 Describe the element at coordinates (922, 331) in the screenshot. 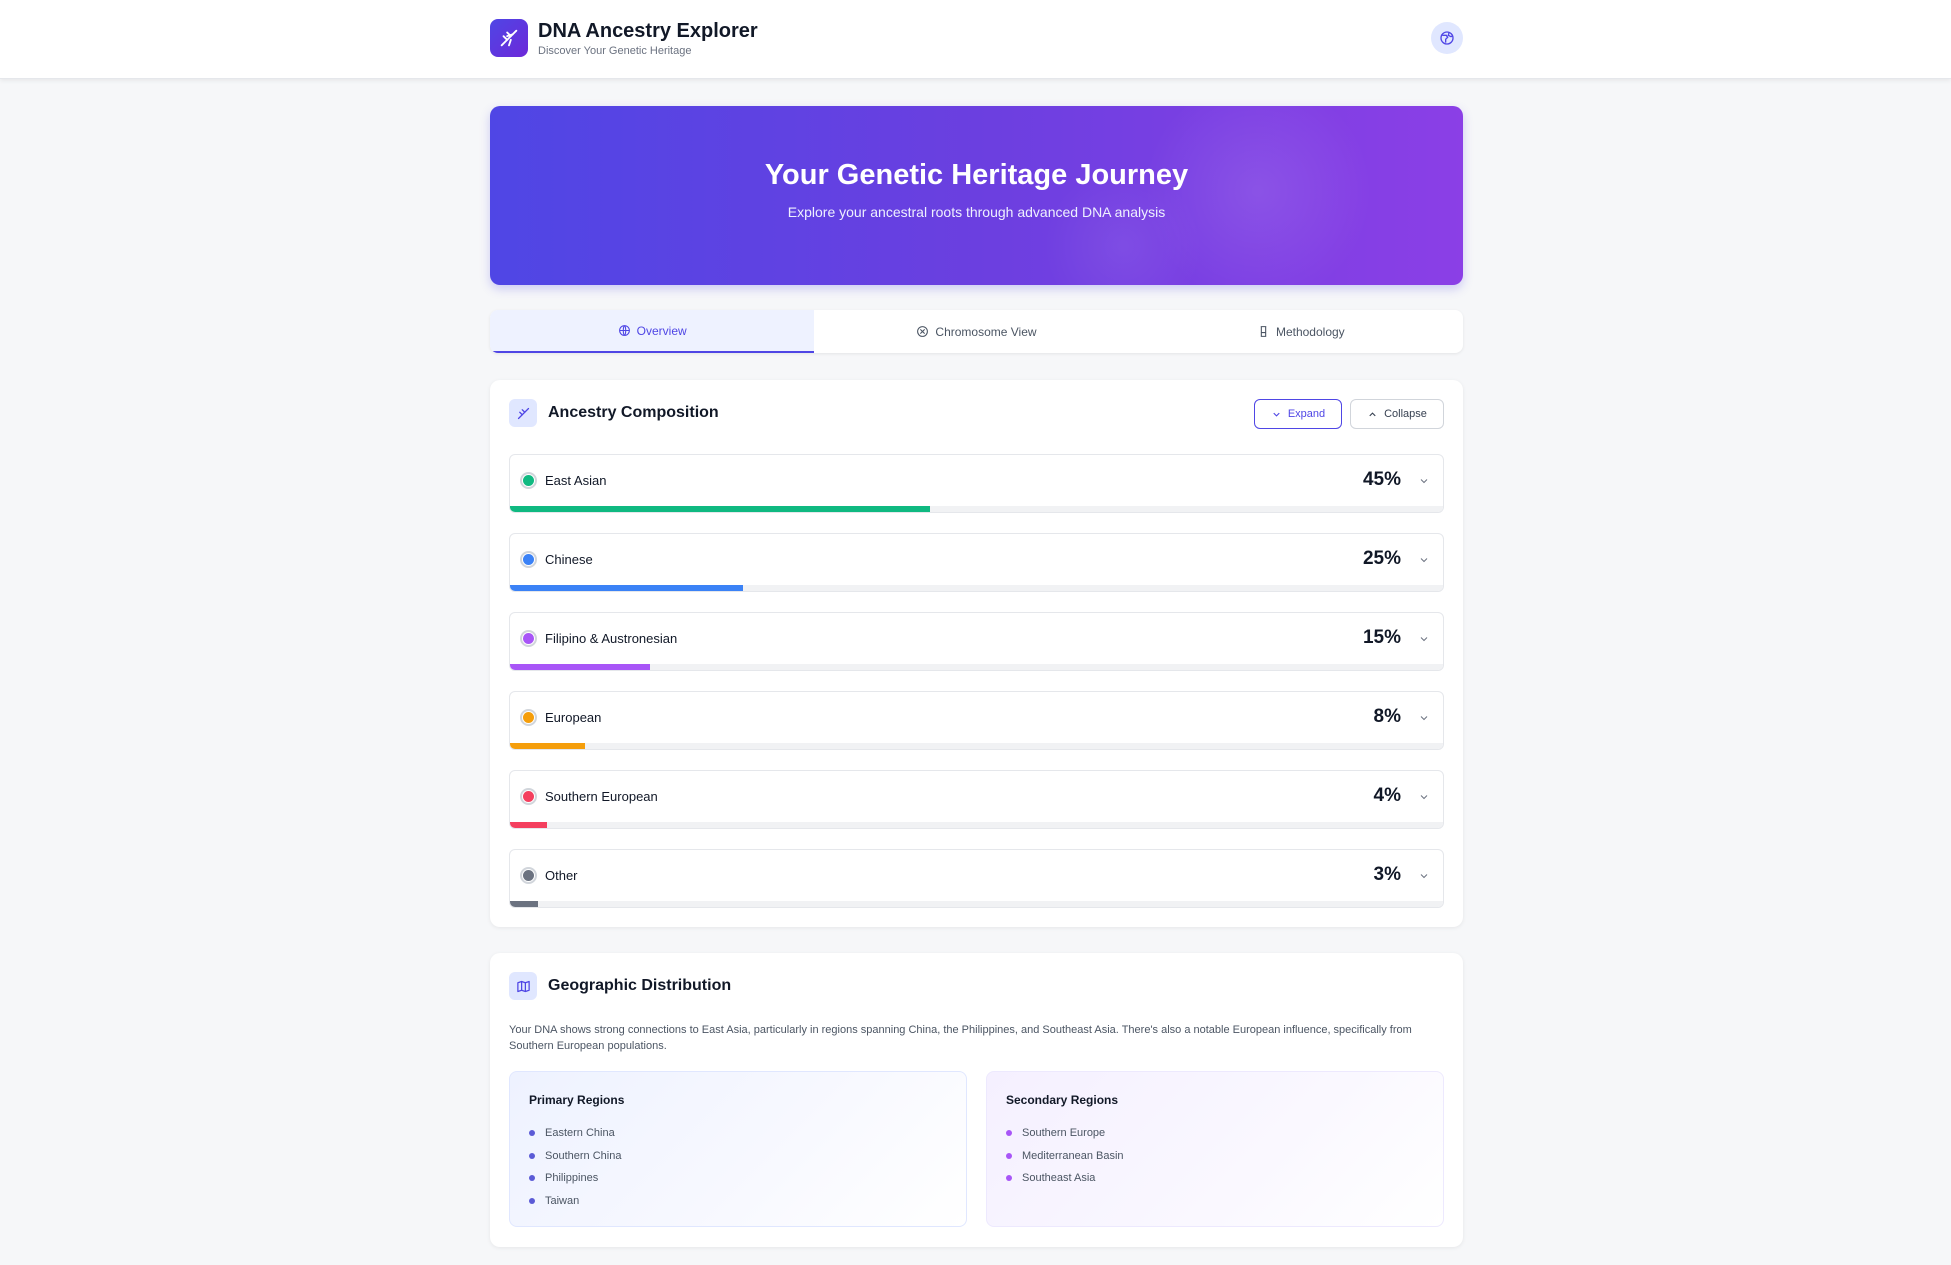

I see `chromosome-icon` at that location.